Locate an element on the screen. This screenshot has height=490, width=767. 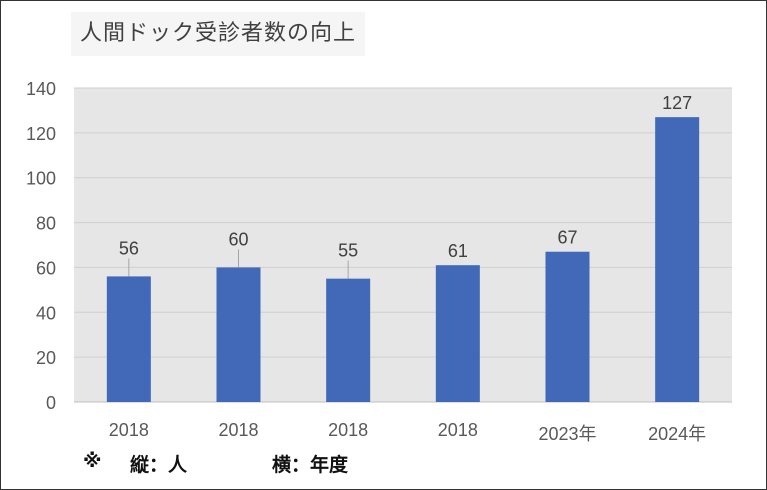
chart-title: 人間ドック受診者数の向上 is located at coordinates (218, 34).